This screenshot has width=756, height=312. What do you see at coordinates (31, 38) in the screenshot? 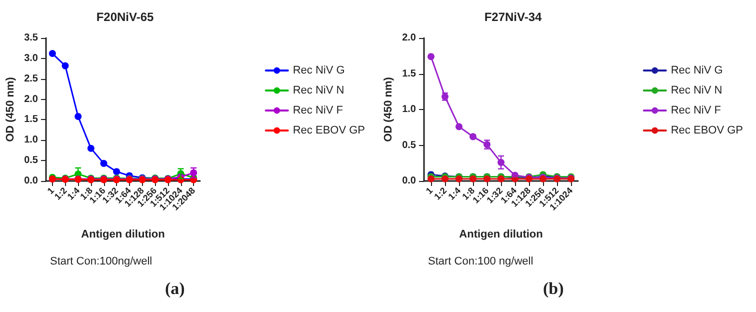
I see `y-tick-label: 3.5` at bounding box center [31, 38].